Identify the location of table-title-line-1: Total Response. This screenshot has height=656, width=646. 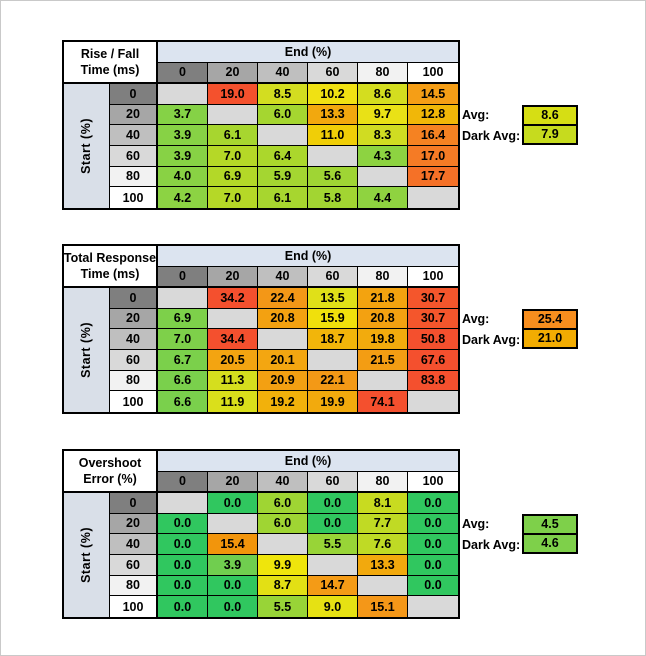
(110, 257).